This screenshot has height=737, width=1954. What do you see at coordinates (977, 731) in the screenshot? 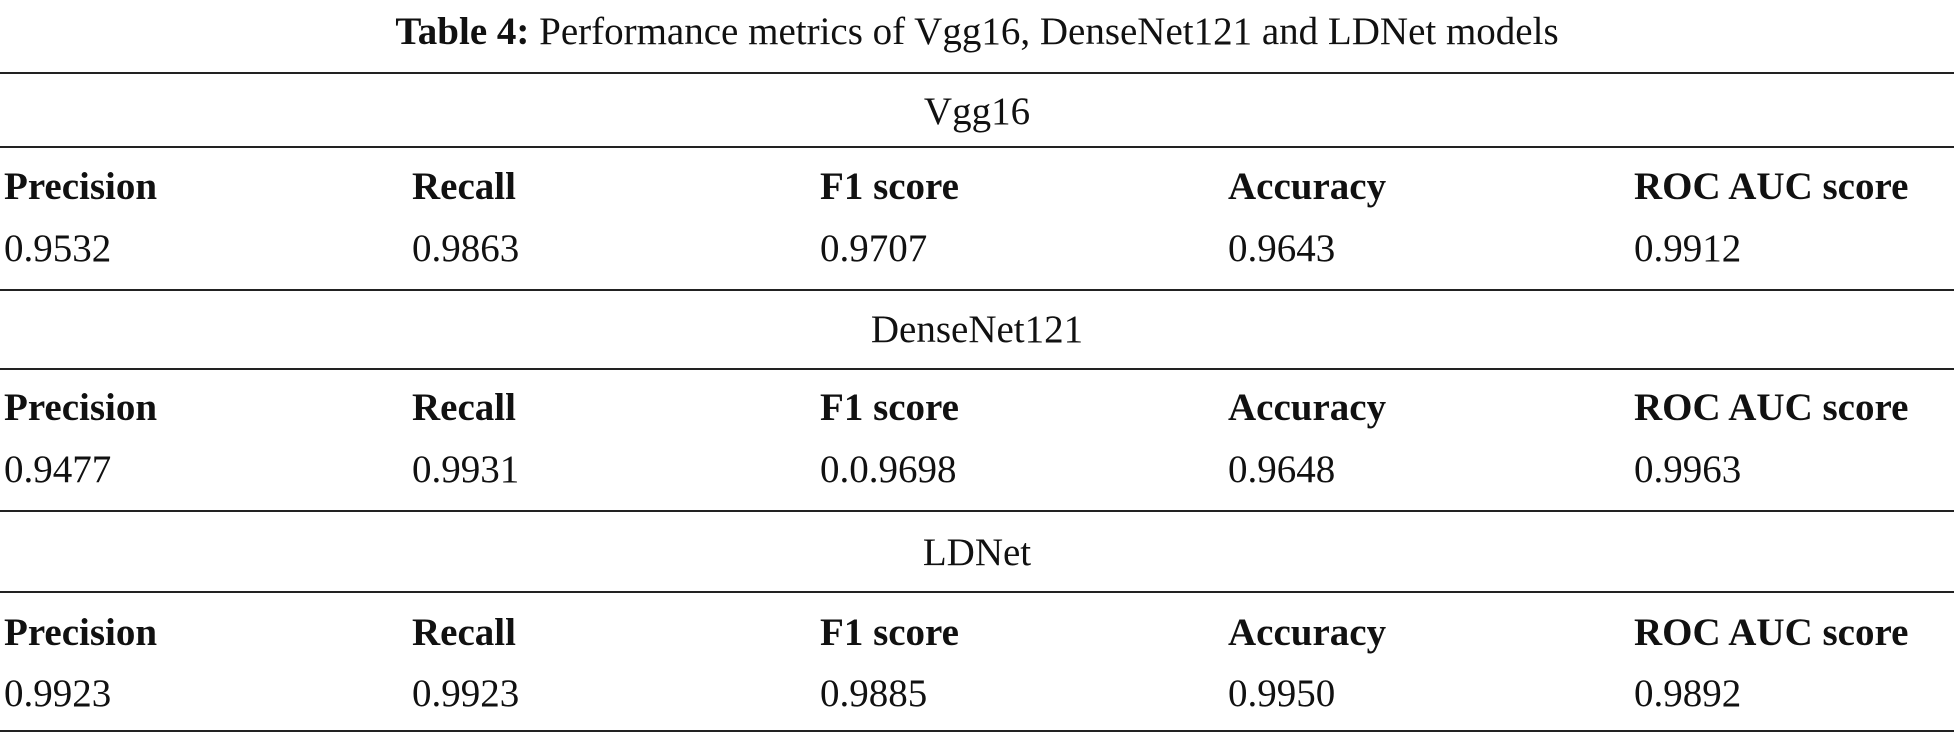
I see `table-bottom-rule` at bounding box center [977, 731].